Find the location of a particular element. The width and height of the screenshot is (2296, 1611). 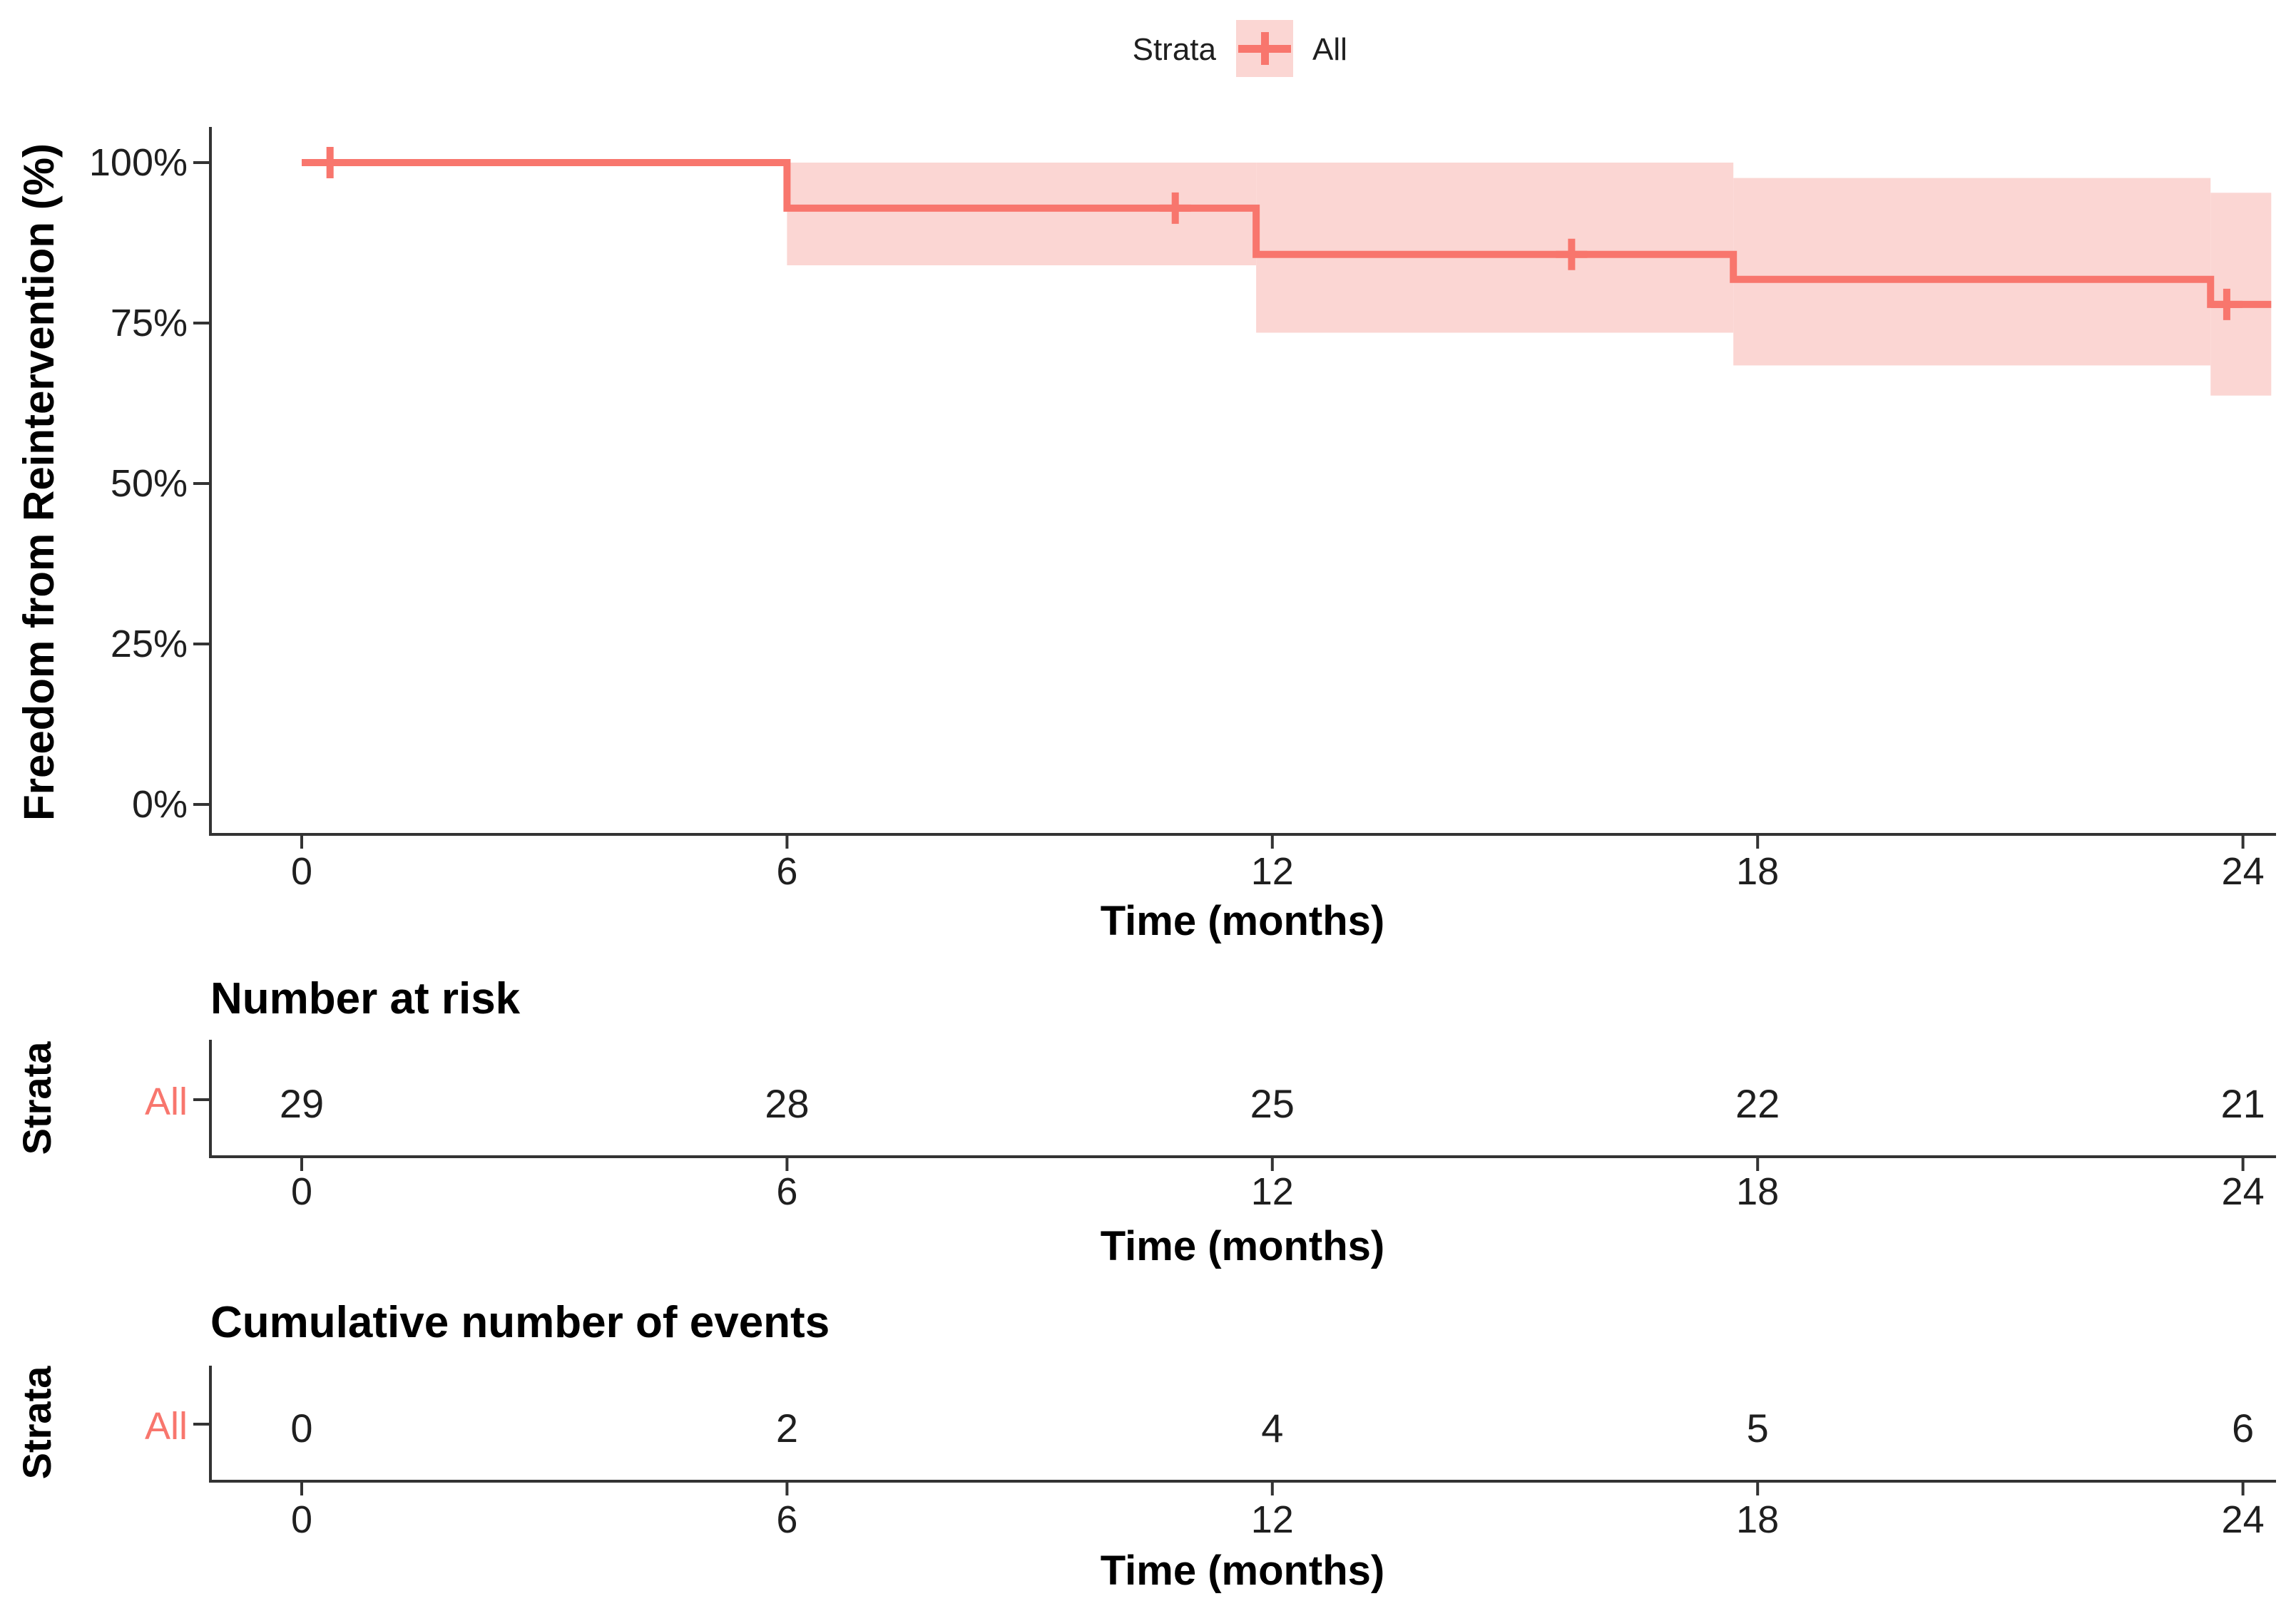

y-axis-tick-label: 50% is located at coordinates (149, 483).